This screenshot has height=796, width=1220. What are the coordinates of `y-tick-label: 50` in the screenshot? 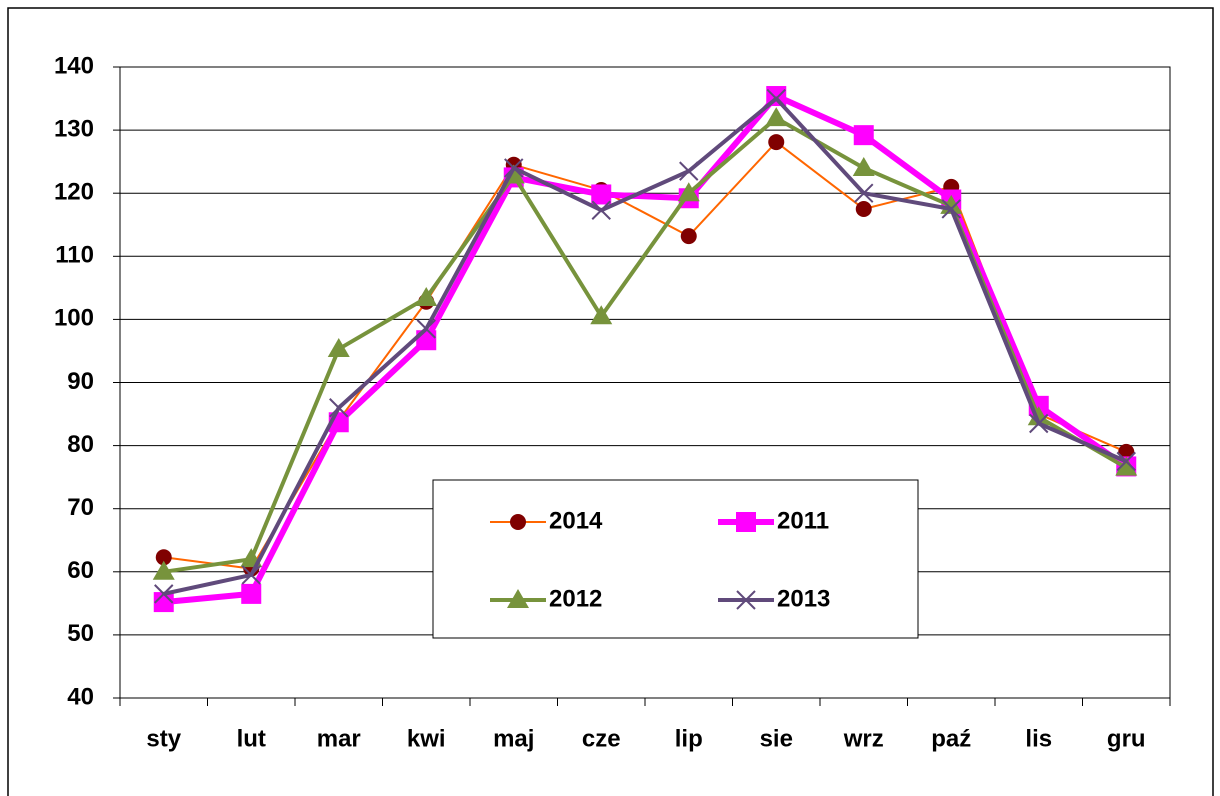 It's located at (80, 633).